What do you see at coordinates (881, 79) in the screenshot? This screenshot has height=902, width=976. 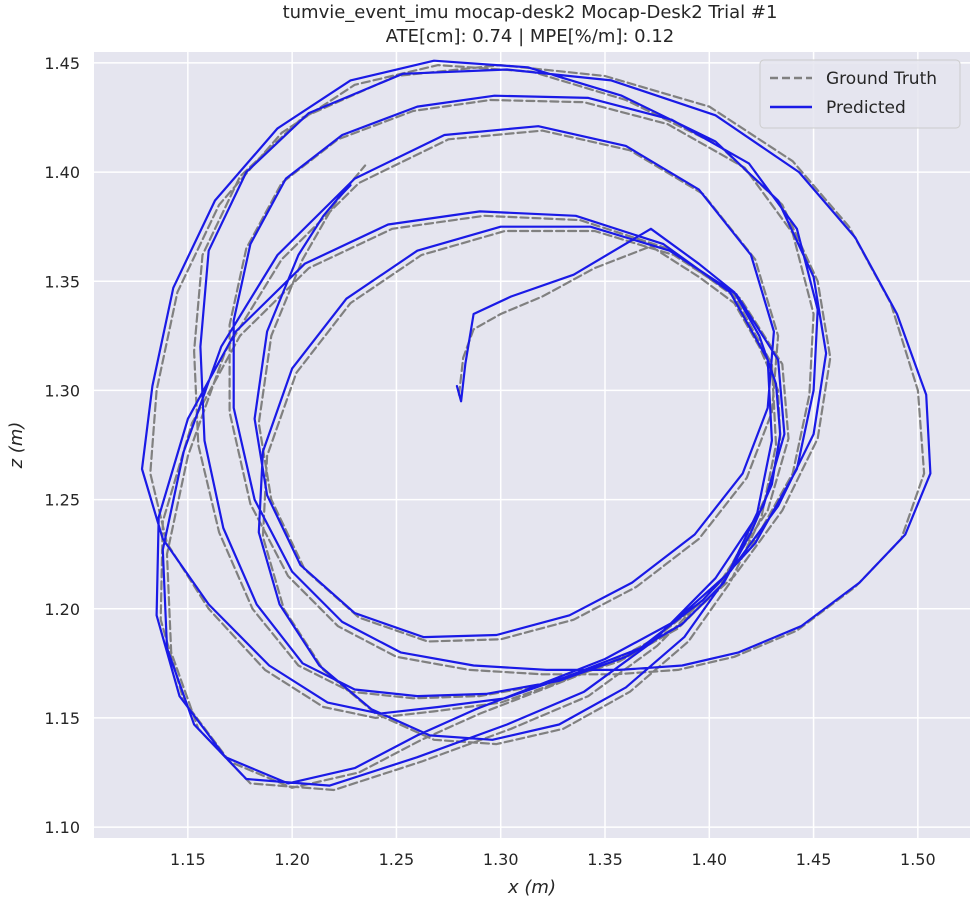 I see `legend-ground-truth-label: Ground Truth` at bounding box center [881, 79].